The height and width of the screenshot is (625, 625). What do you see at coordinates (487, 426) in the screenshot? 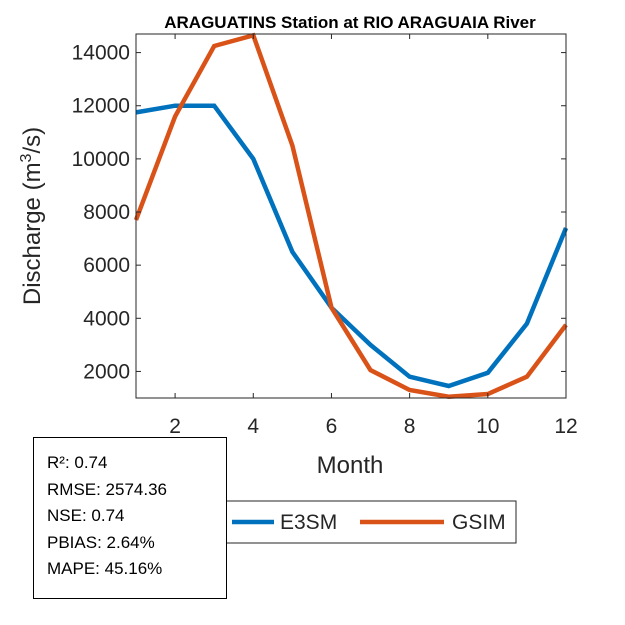
I see `x-tick-label: 10` at bounding box center [487, 426].